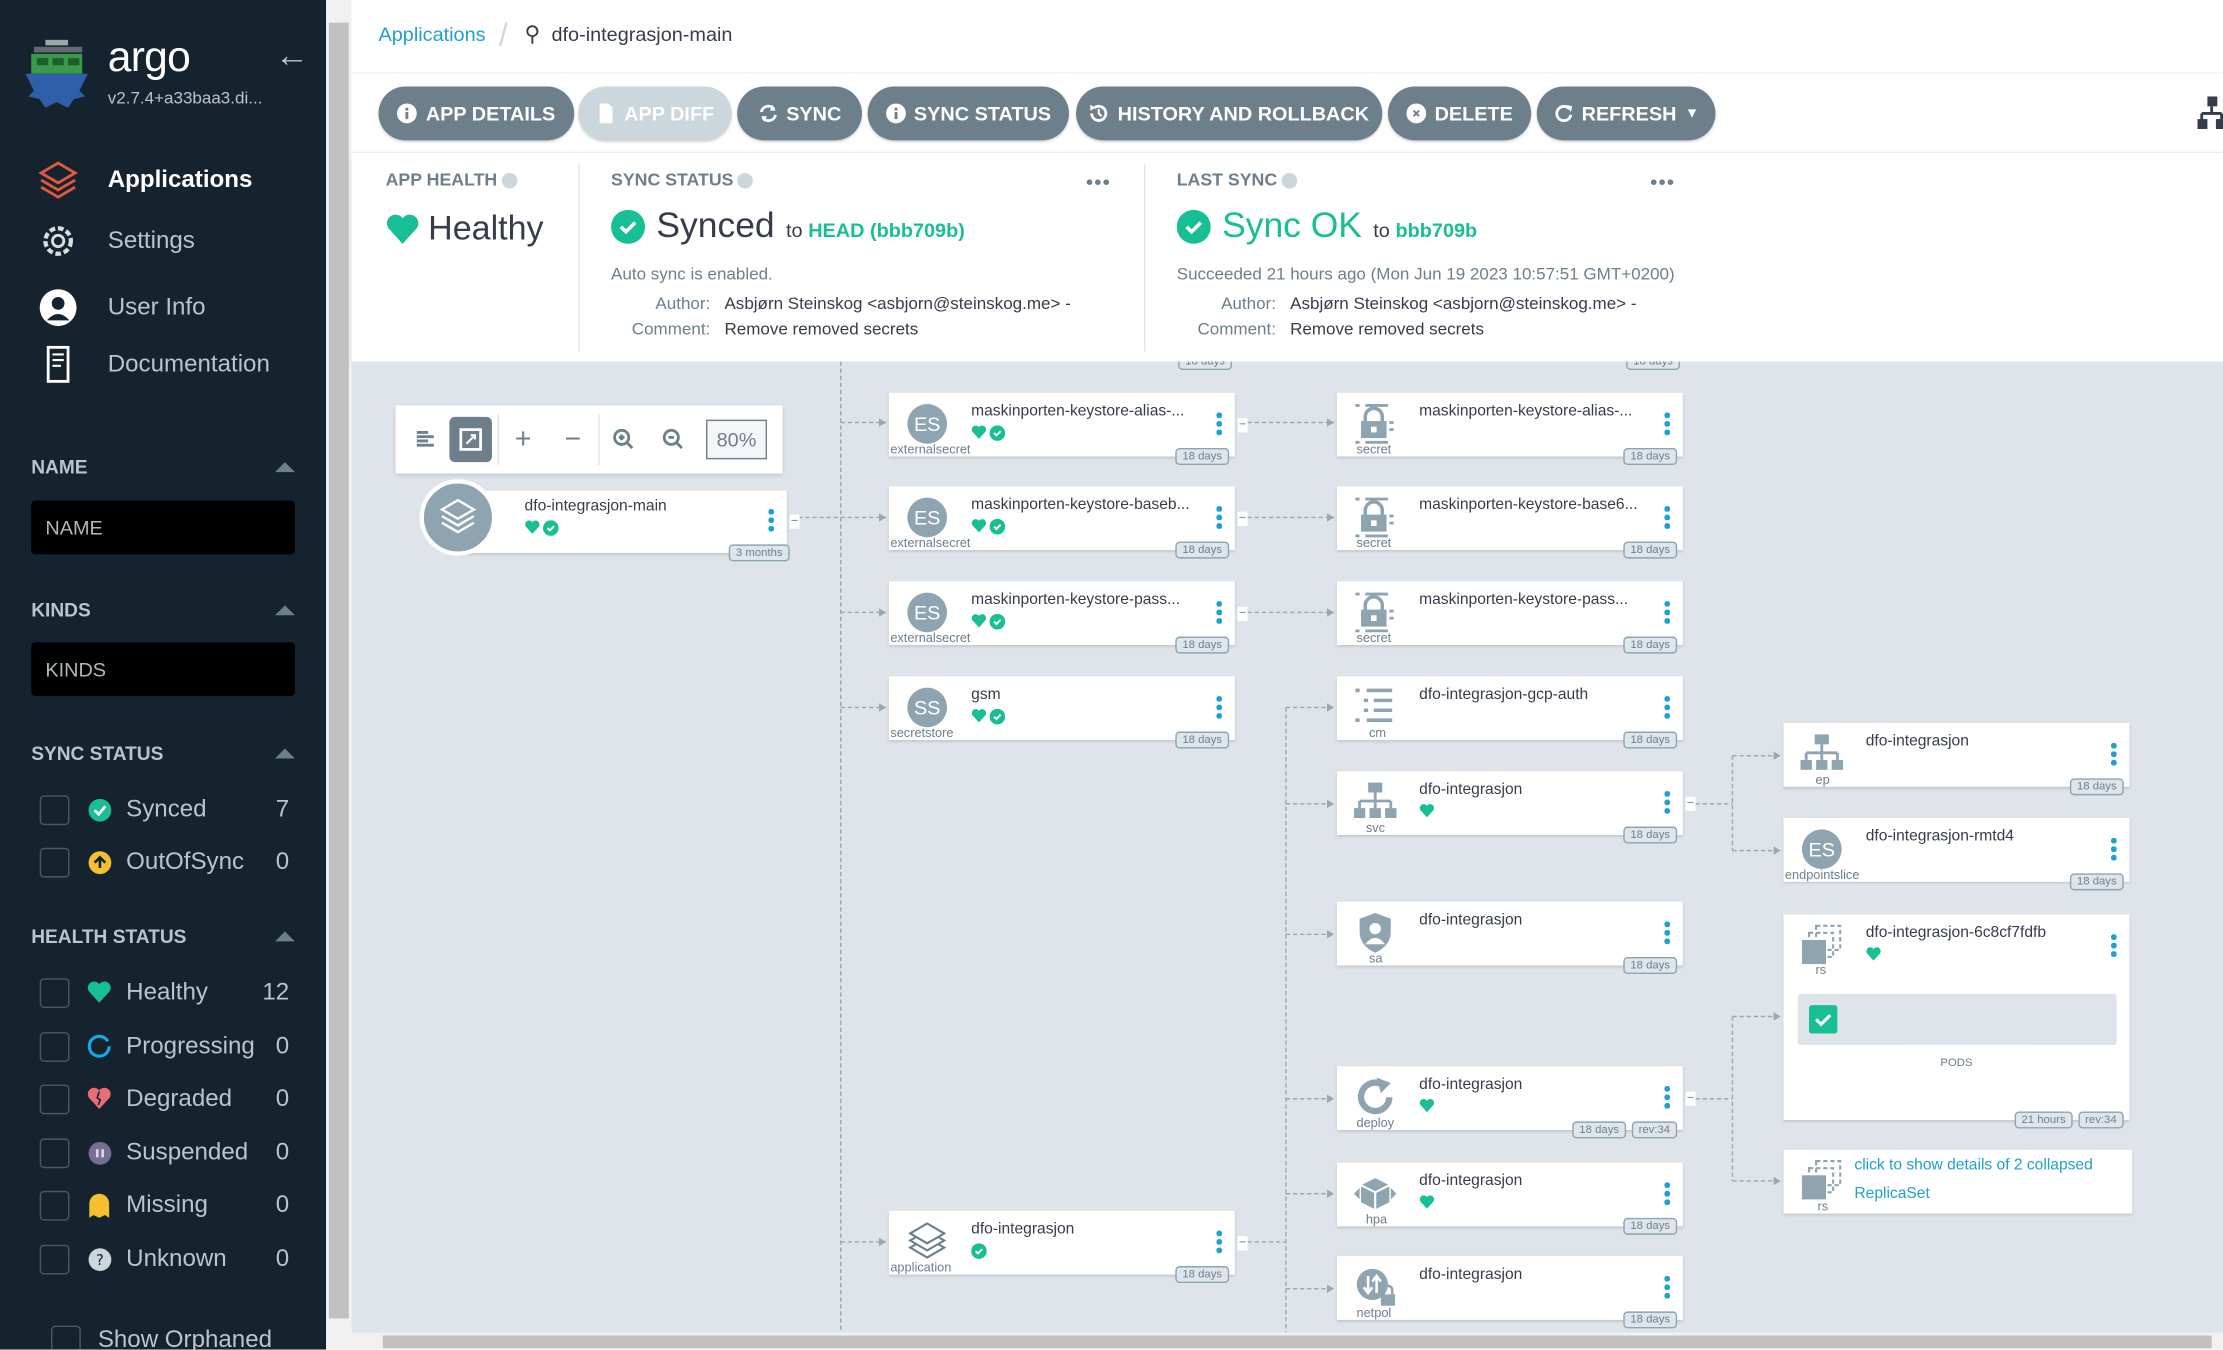  Describe the element at coordinates (573, 439) in the screenshot. I see `collapse-all-icon: −` at that location.